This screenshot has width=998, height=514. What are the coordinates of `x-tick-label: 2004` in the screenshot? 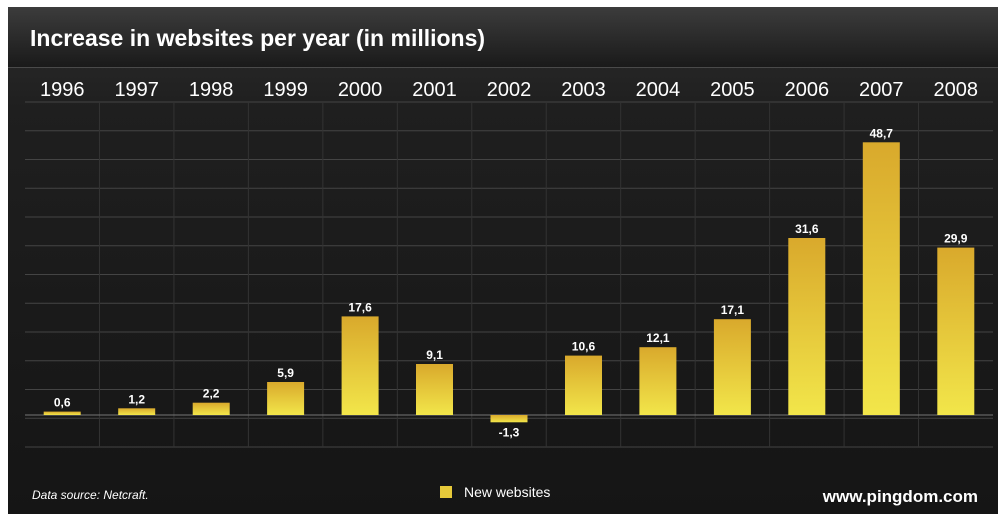 It's located at (658, 90).